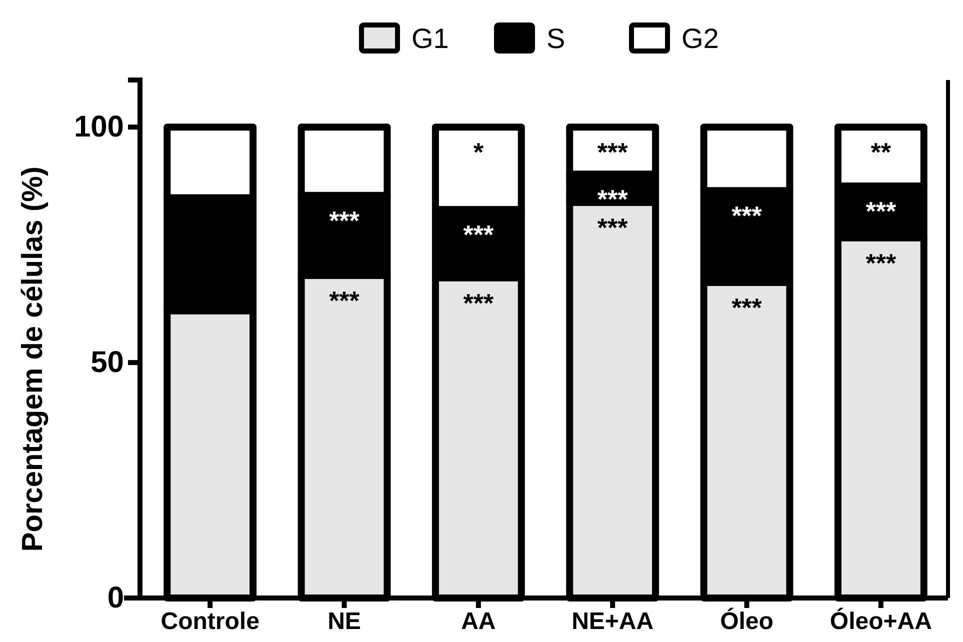 The width and height of the screenshot is (963, 642). Describe the element at coordinates (115, 598) in the screenshot. I see `y-tick-label: 0` at that location.